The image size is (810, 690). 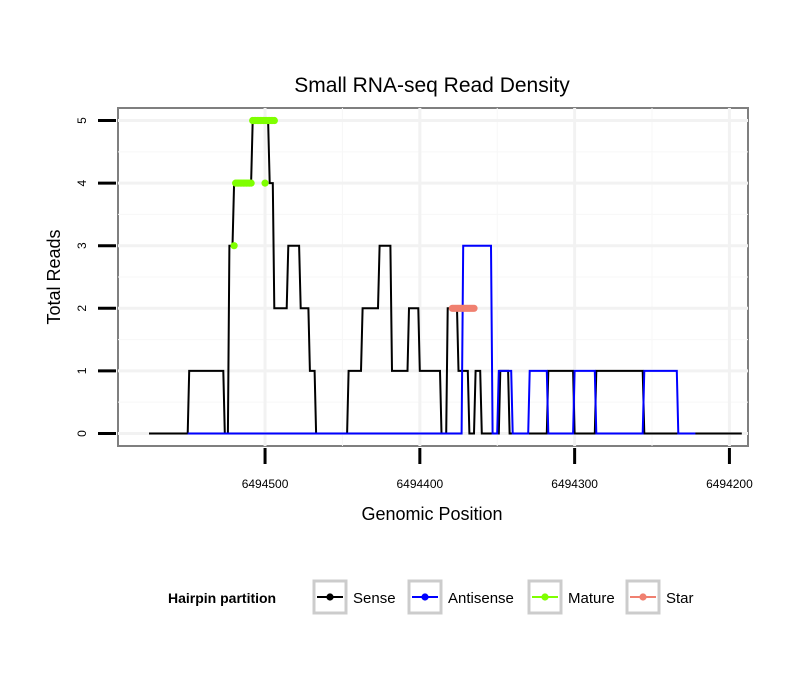 What do you see at coordinates (82, 120) in the screenshot?
I see `y-tick-label: 5` at bounding box center [82, 120].